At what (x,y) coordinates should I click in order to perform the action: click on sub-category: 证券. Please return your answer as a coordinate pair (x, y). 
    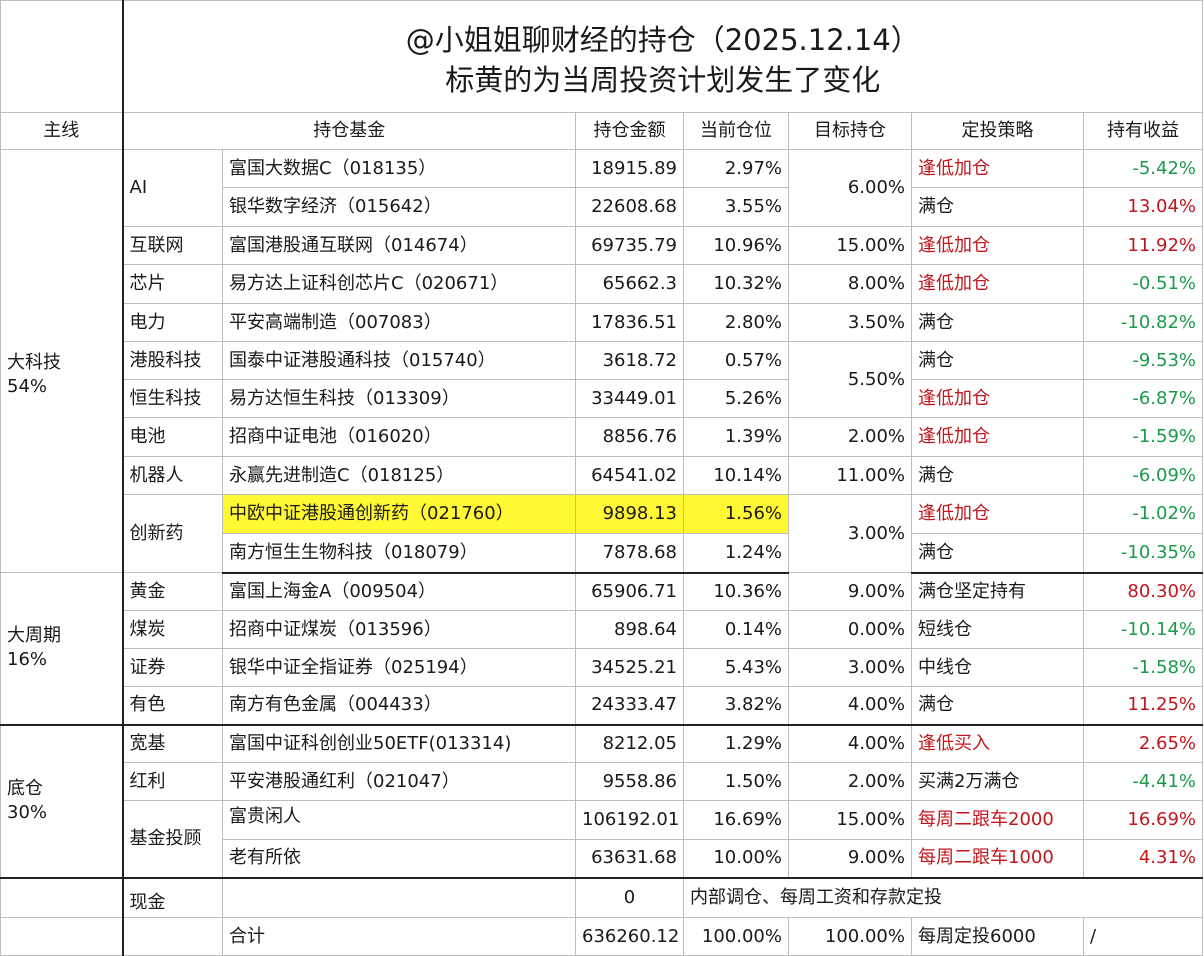
    Looking at the image, I should click on (172, 667).